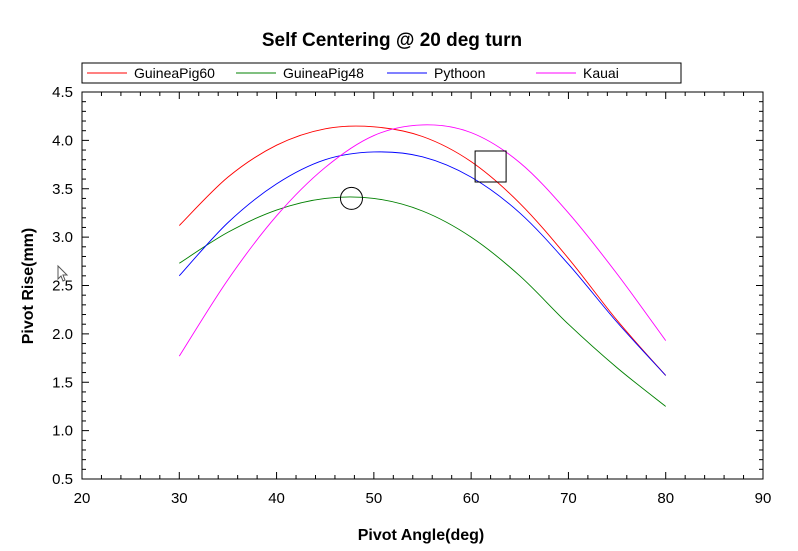  Describe the element at coordinates (763, 498) in the screenshot. I see `x-tick-label: 90` at that location.